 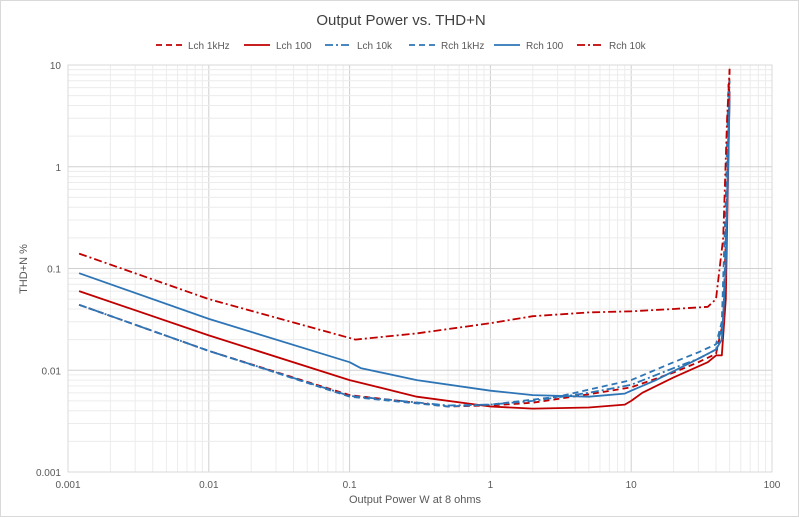 I want to click on x-tick-labels: 0.001 0.01 0.1 1 10 100, so click(x=417, y=485).